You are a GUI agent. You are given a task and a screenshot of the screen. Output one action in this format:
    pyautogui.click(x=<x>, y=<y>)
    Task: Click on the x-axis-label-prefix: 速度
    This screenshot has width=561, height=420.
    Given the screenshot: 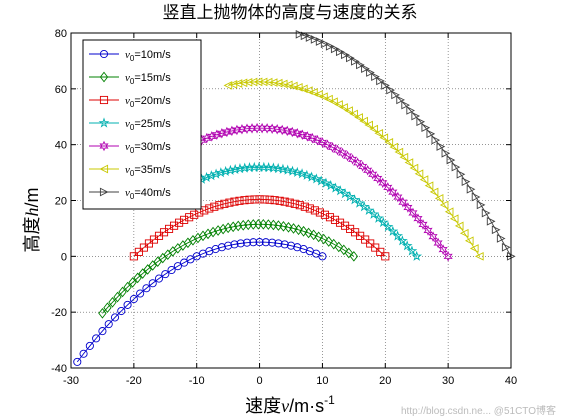 What is the action you would take?
    pyautogui.click(x=263, y=406)
    